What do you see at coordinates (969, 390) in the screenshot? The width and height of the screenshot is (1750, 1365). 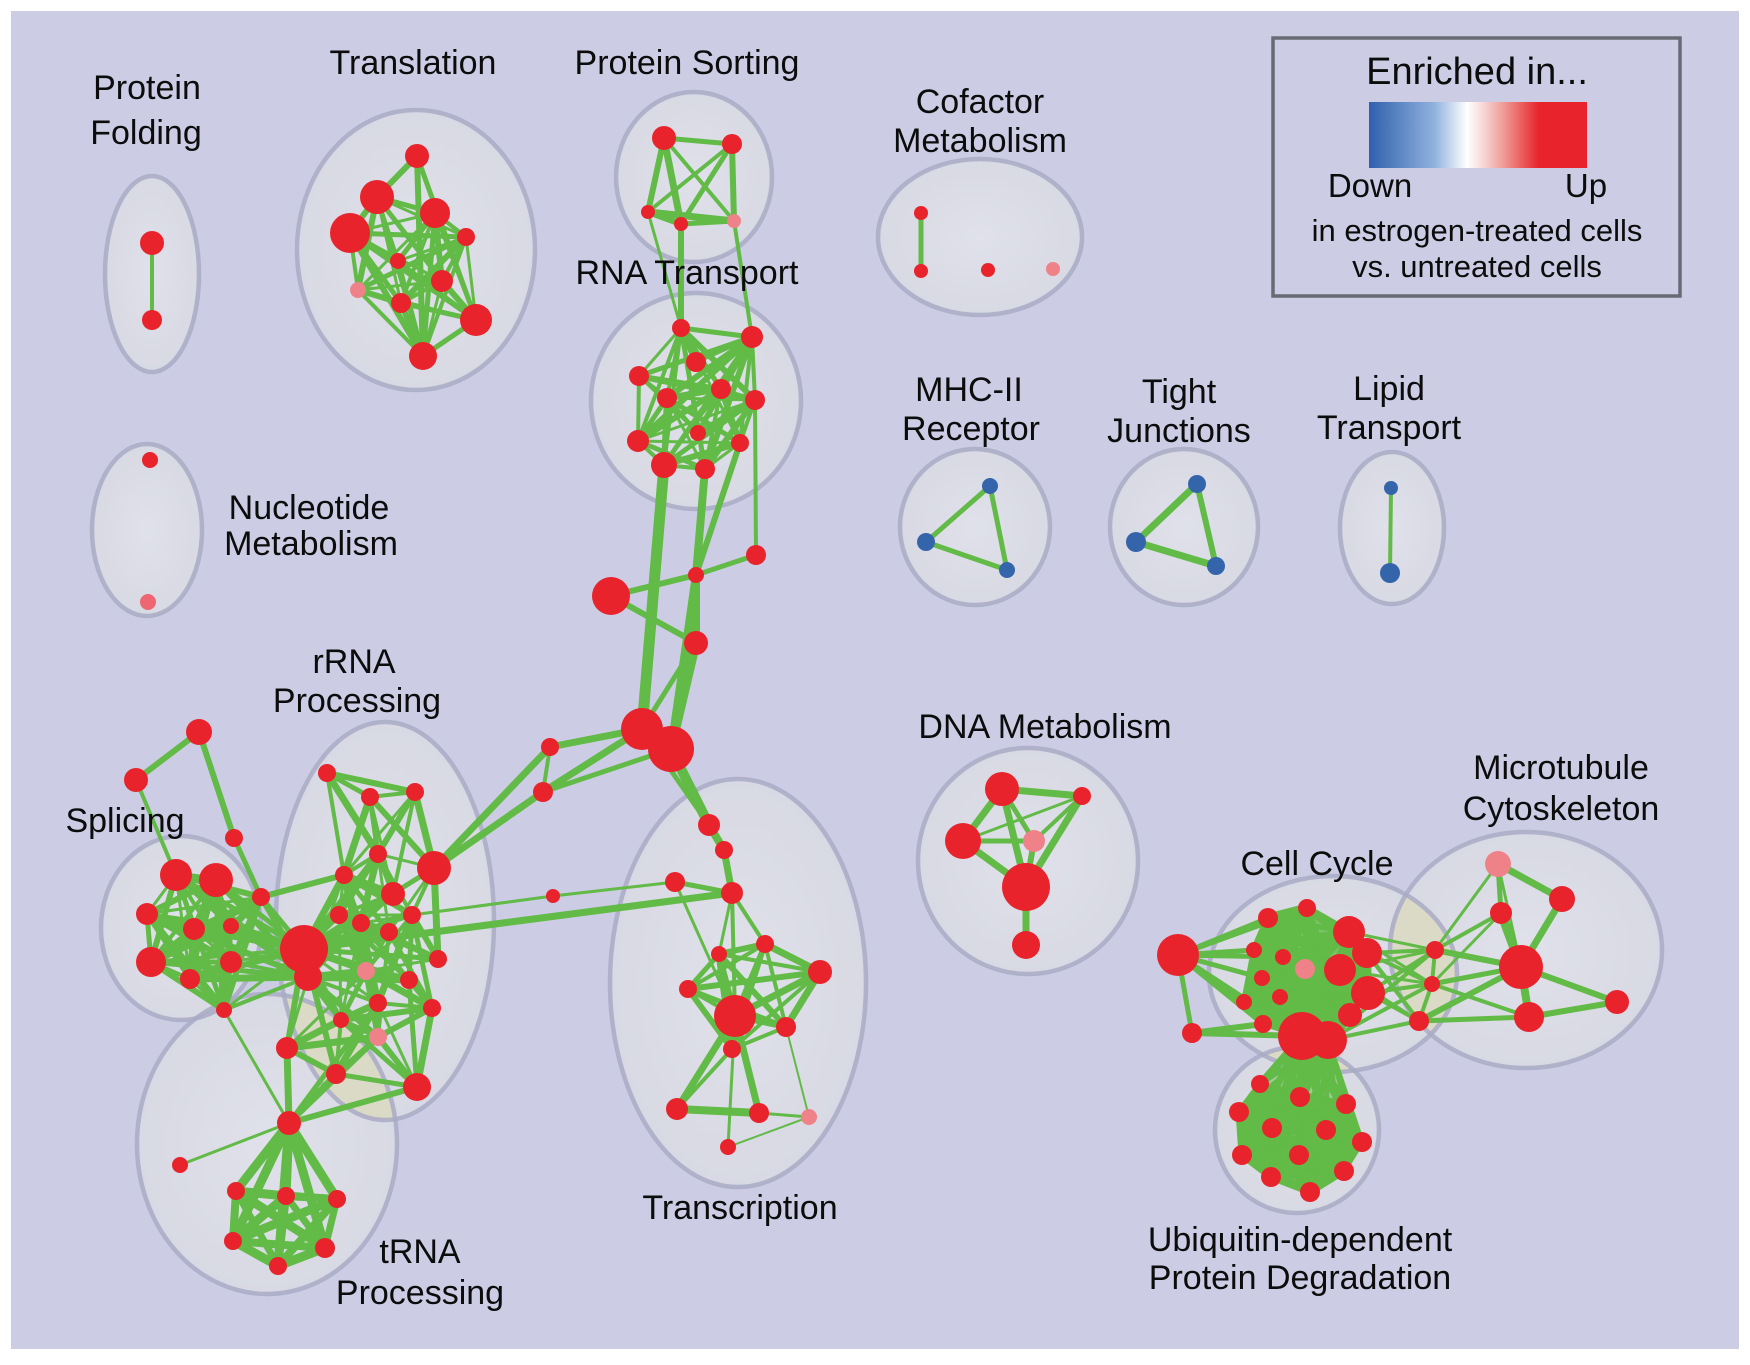 I see `svg-text: MHC-II` at bounding box center [969, 390].